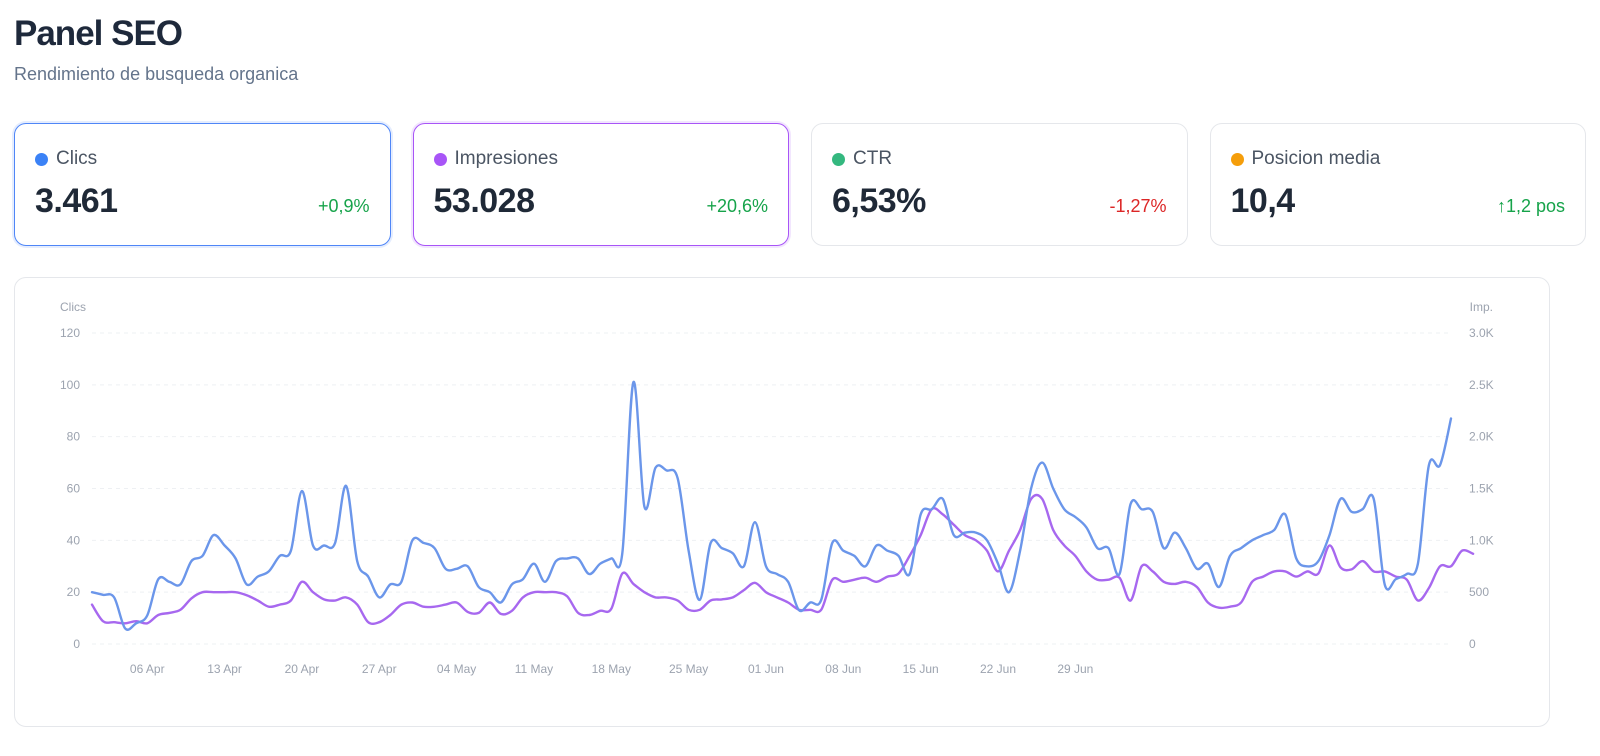 The height and width of the screenshot is (756, 1600). What do you see at coordinates (998, 669) in the screenshot?
I see `x-tick-label: 22 Jun` at bounding box center [998, 669].